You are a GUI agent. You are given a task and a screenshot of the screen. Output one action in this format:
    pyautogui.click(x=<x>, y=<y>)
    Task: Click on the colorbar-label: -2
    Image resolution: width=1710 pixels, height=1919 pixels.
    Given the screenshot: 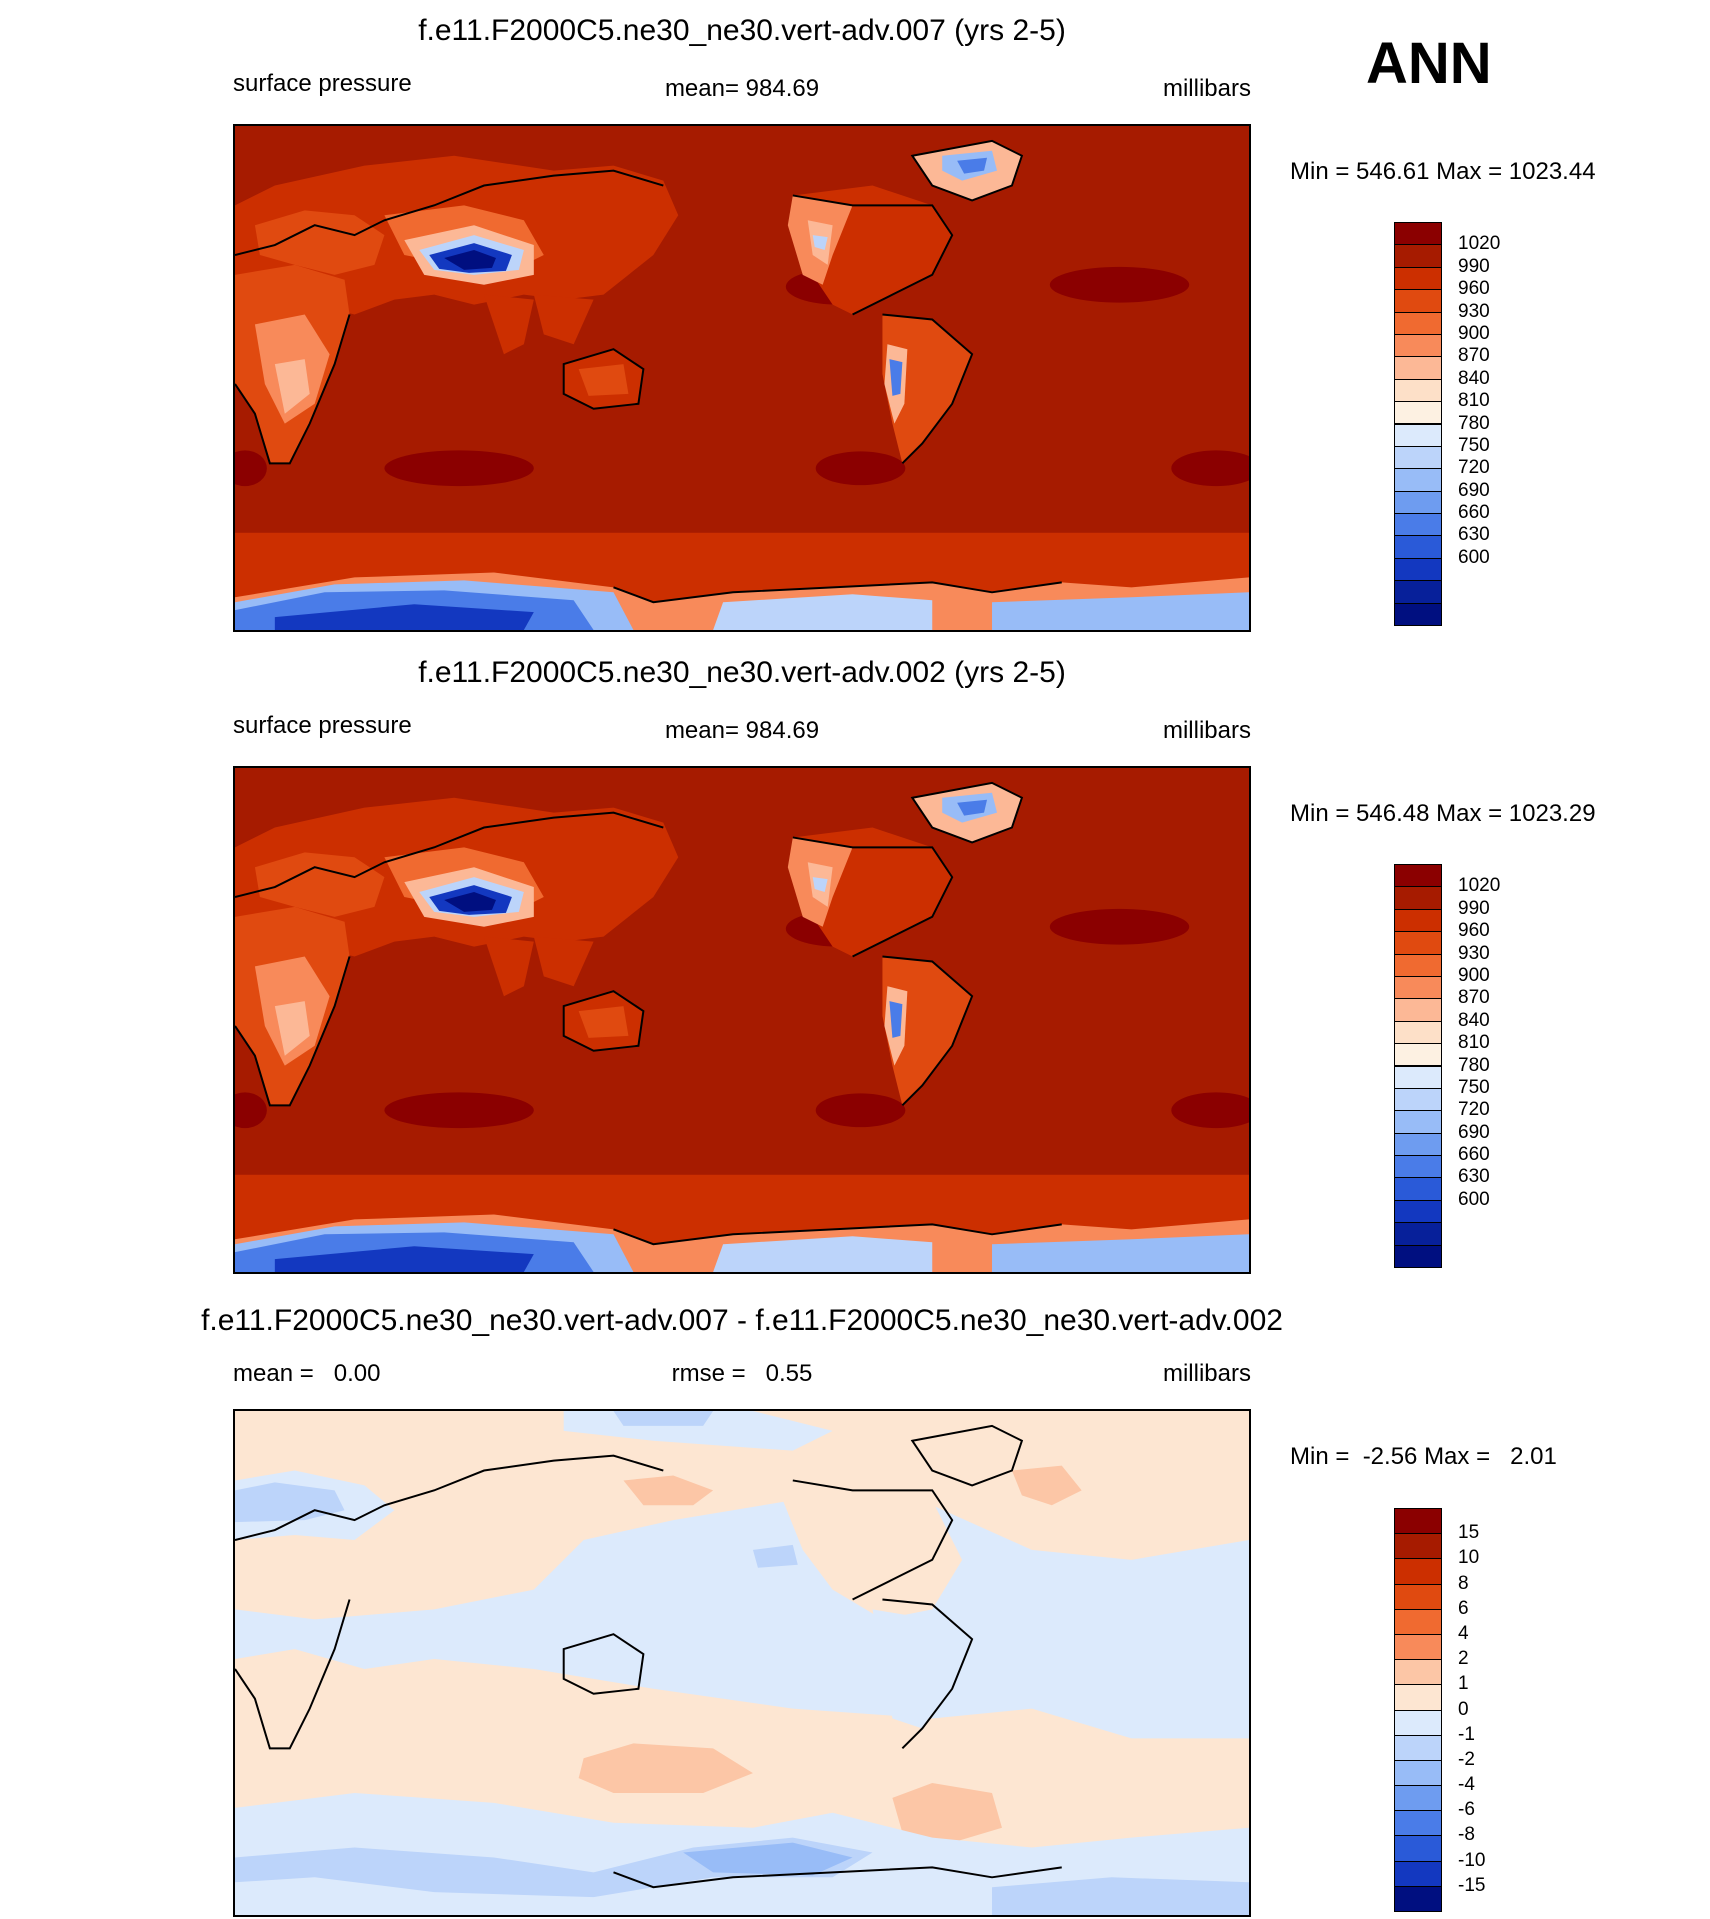 What is the action you would take?
    pyautogui.click(x=1466, y=1759)
    